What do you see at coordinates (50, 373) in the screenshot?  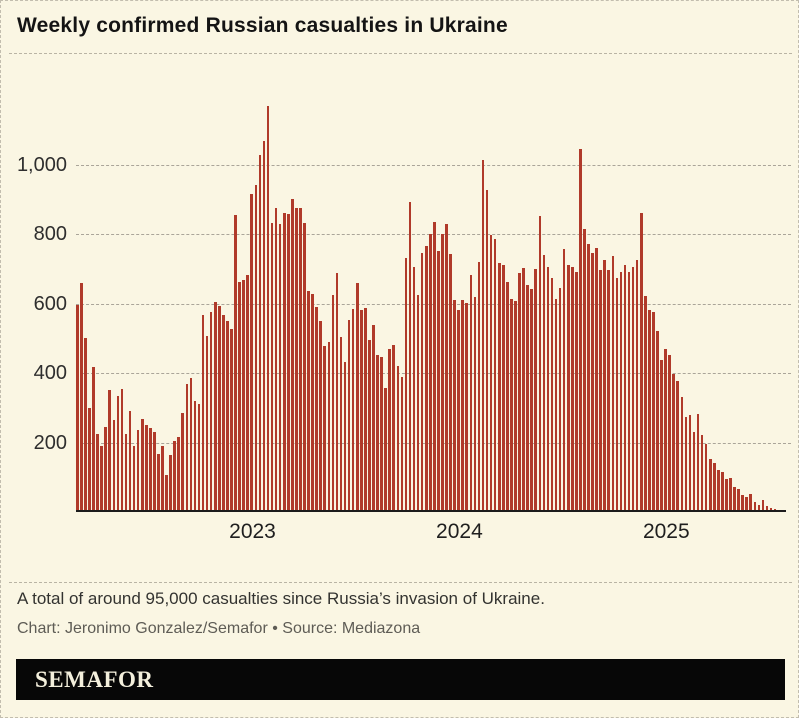 I see `y-axis-label: 400` at bounding box center [50, 373].